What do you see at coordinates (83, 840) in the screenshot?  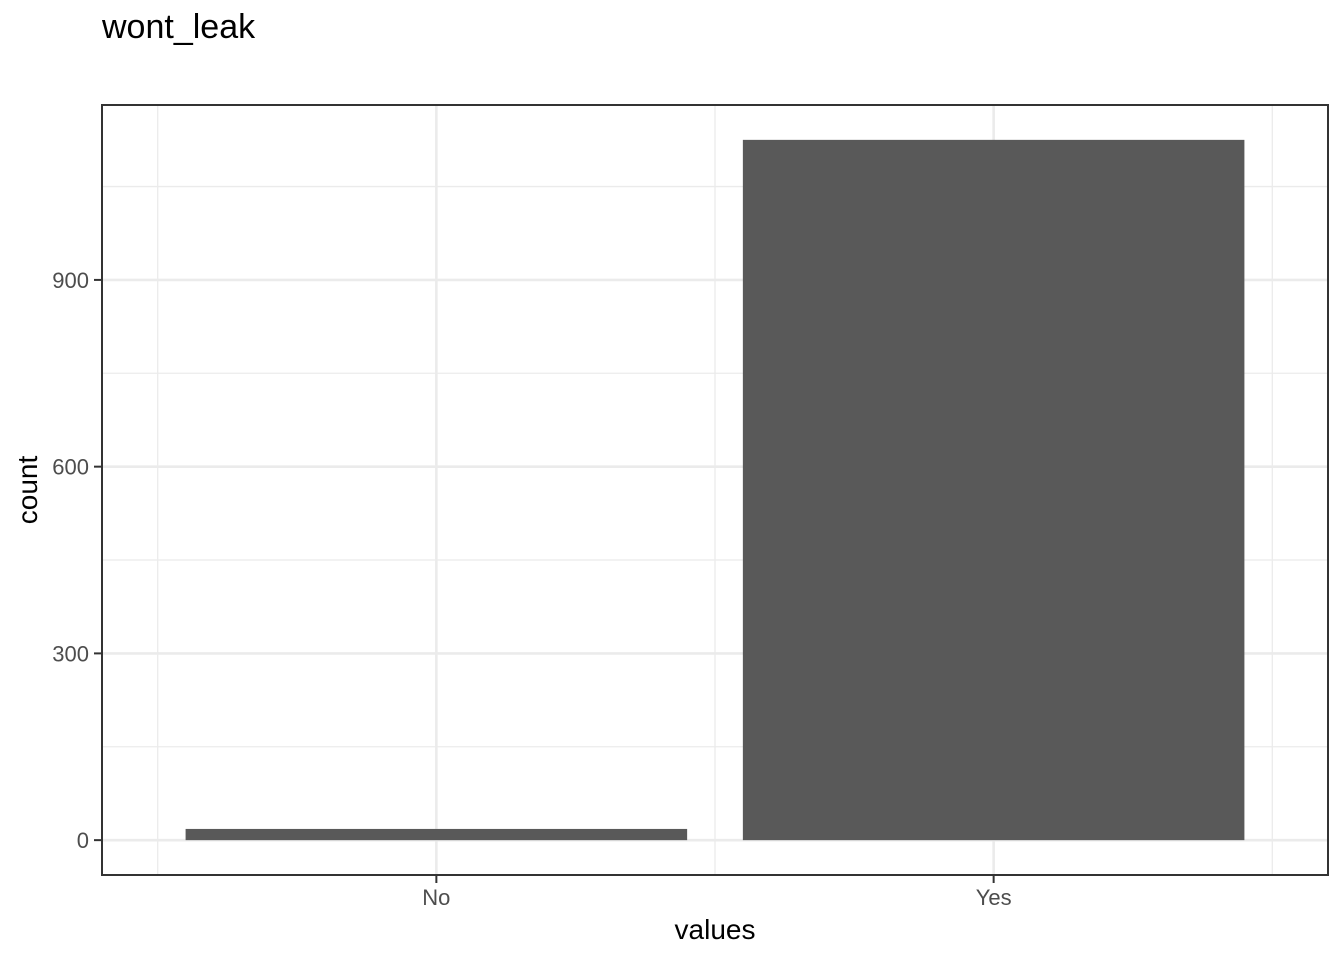 I see `y-tick-label: 0` at bounding box center [83, 840].